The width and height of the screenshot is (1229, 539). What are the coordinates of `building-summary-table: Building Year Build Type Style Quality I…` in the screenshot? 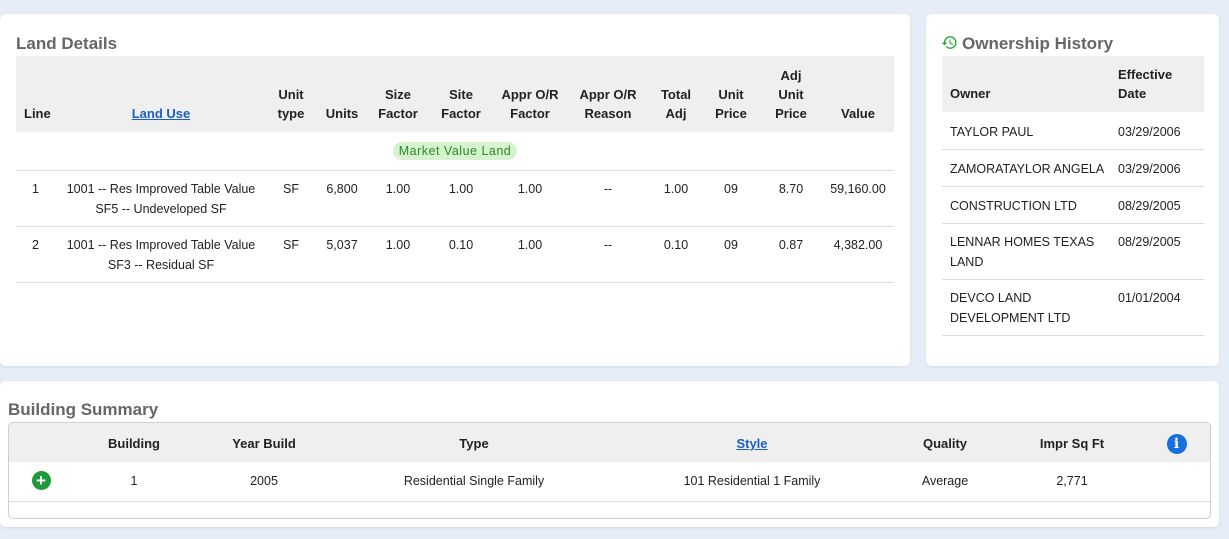 It's located at (609, 462).